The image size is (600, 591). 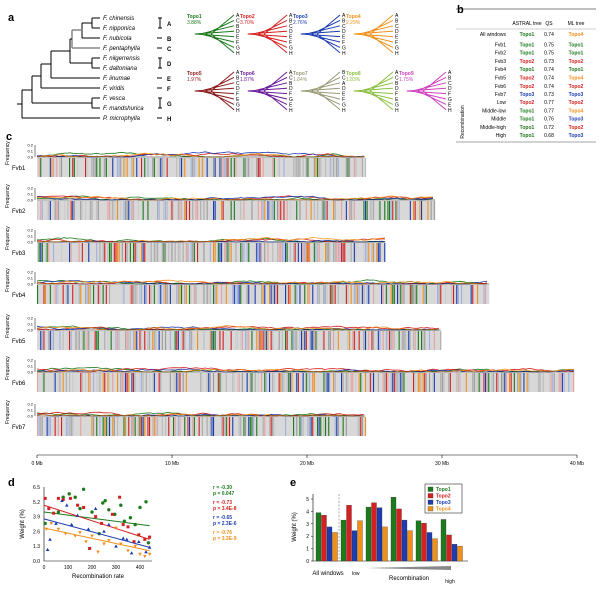 I want to click on species-label: F. nilgerrensis, so click(x=121, y=59).